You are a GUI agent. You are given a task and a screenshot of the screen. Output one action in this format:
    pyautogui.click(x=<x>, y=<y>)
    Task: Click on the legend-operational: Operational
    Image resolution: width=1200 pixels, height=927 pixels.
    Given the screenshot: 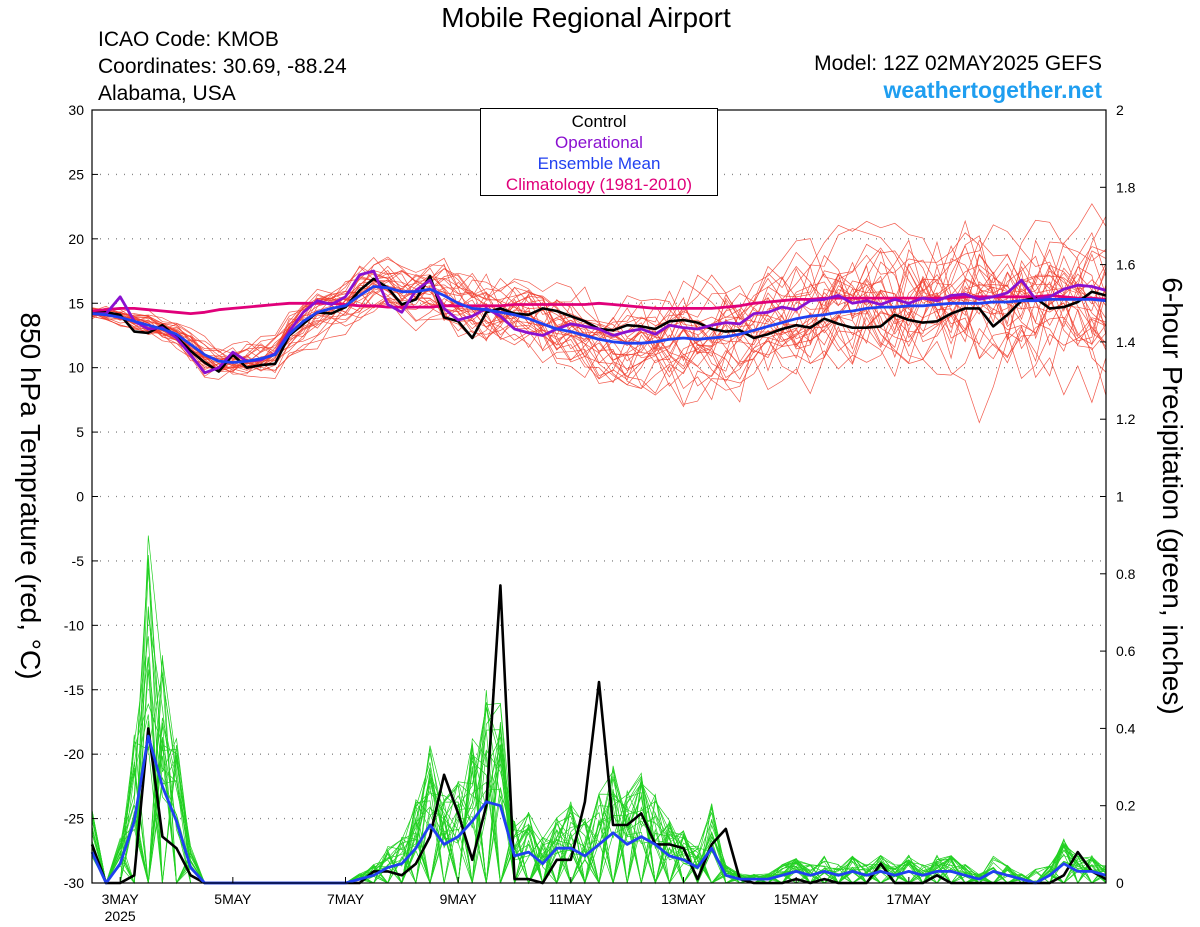 What is the action you would take?
    pyautogui.click(x=599, y=142)
    